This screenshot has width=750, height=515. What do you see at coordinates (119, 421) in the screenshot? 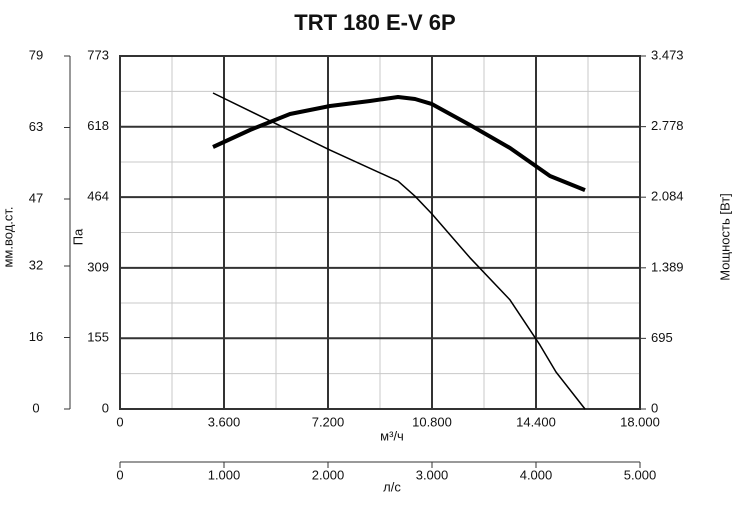
I see `x-tick-label: 0` at bounding box center [119, 421].